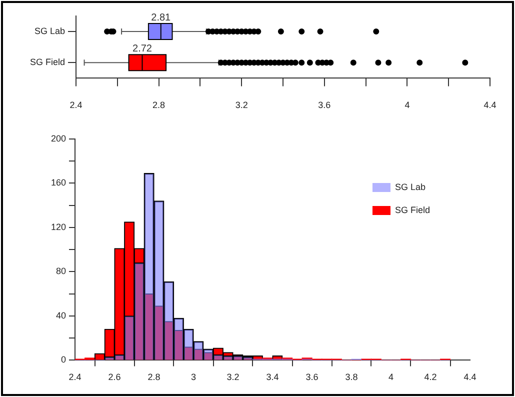 The width and height of the screenshot is (515, 397). I want to click on y-tick-label: 200, so click(58, 138).